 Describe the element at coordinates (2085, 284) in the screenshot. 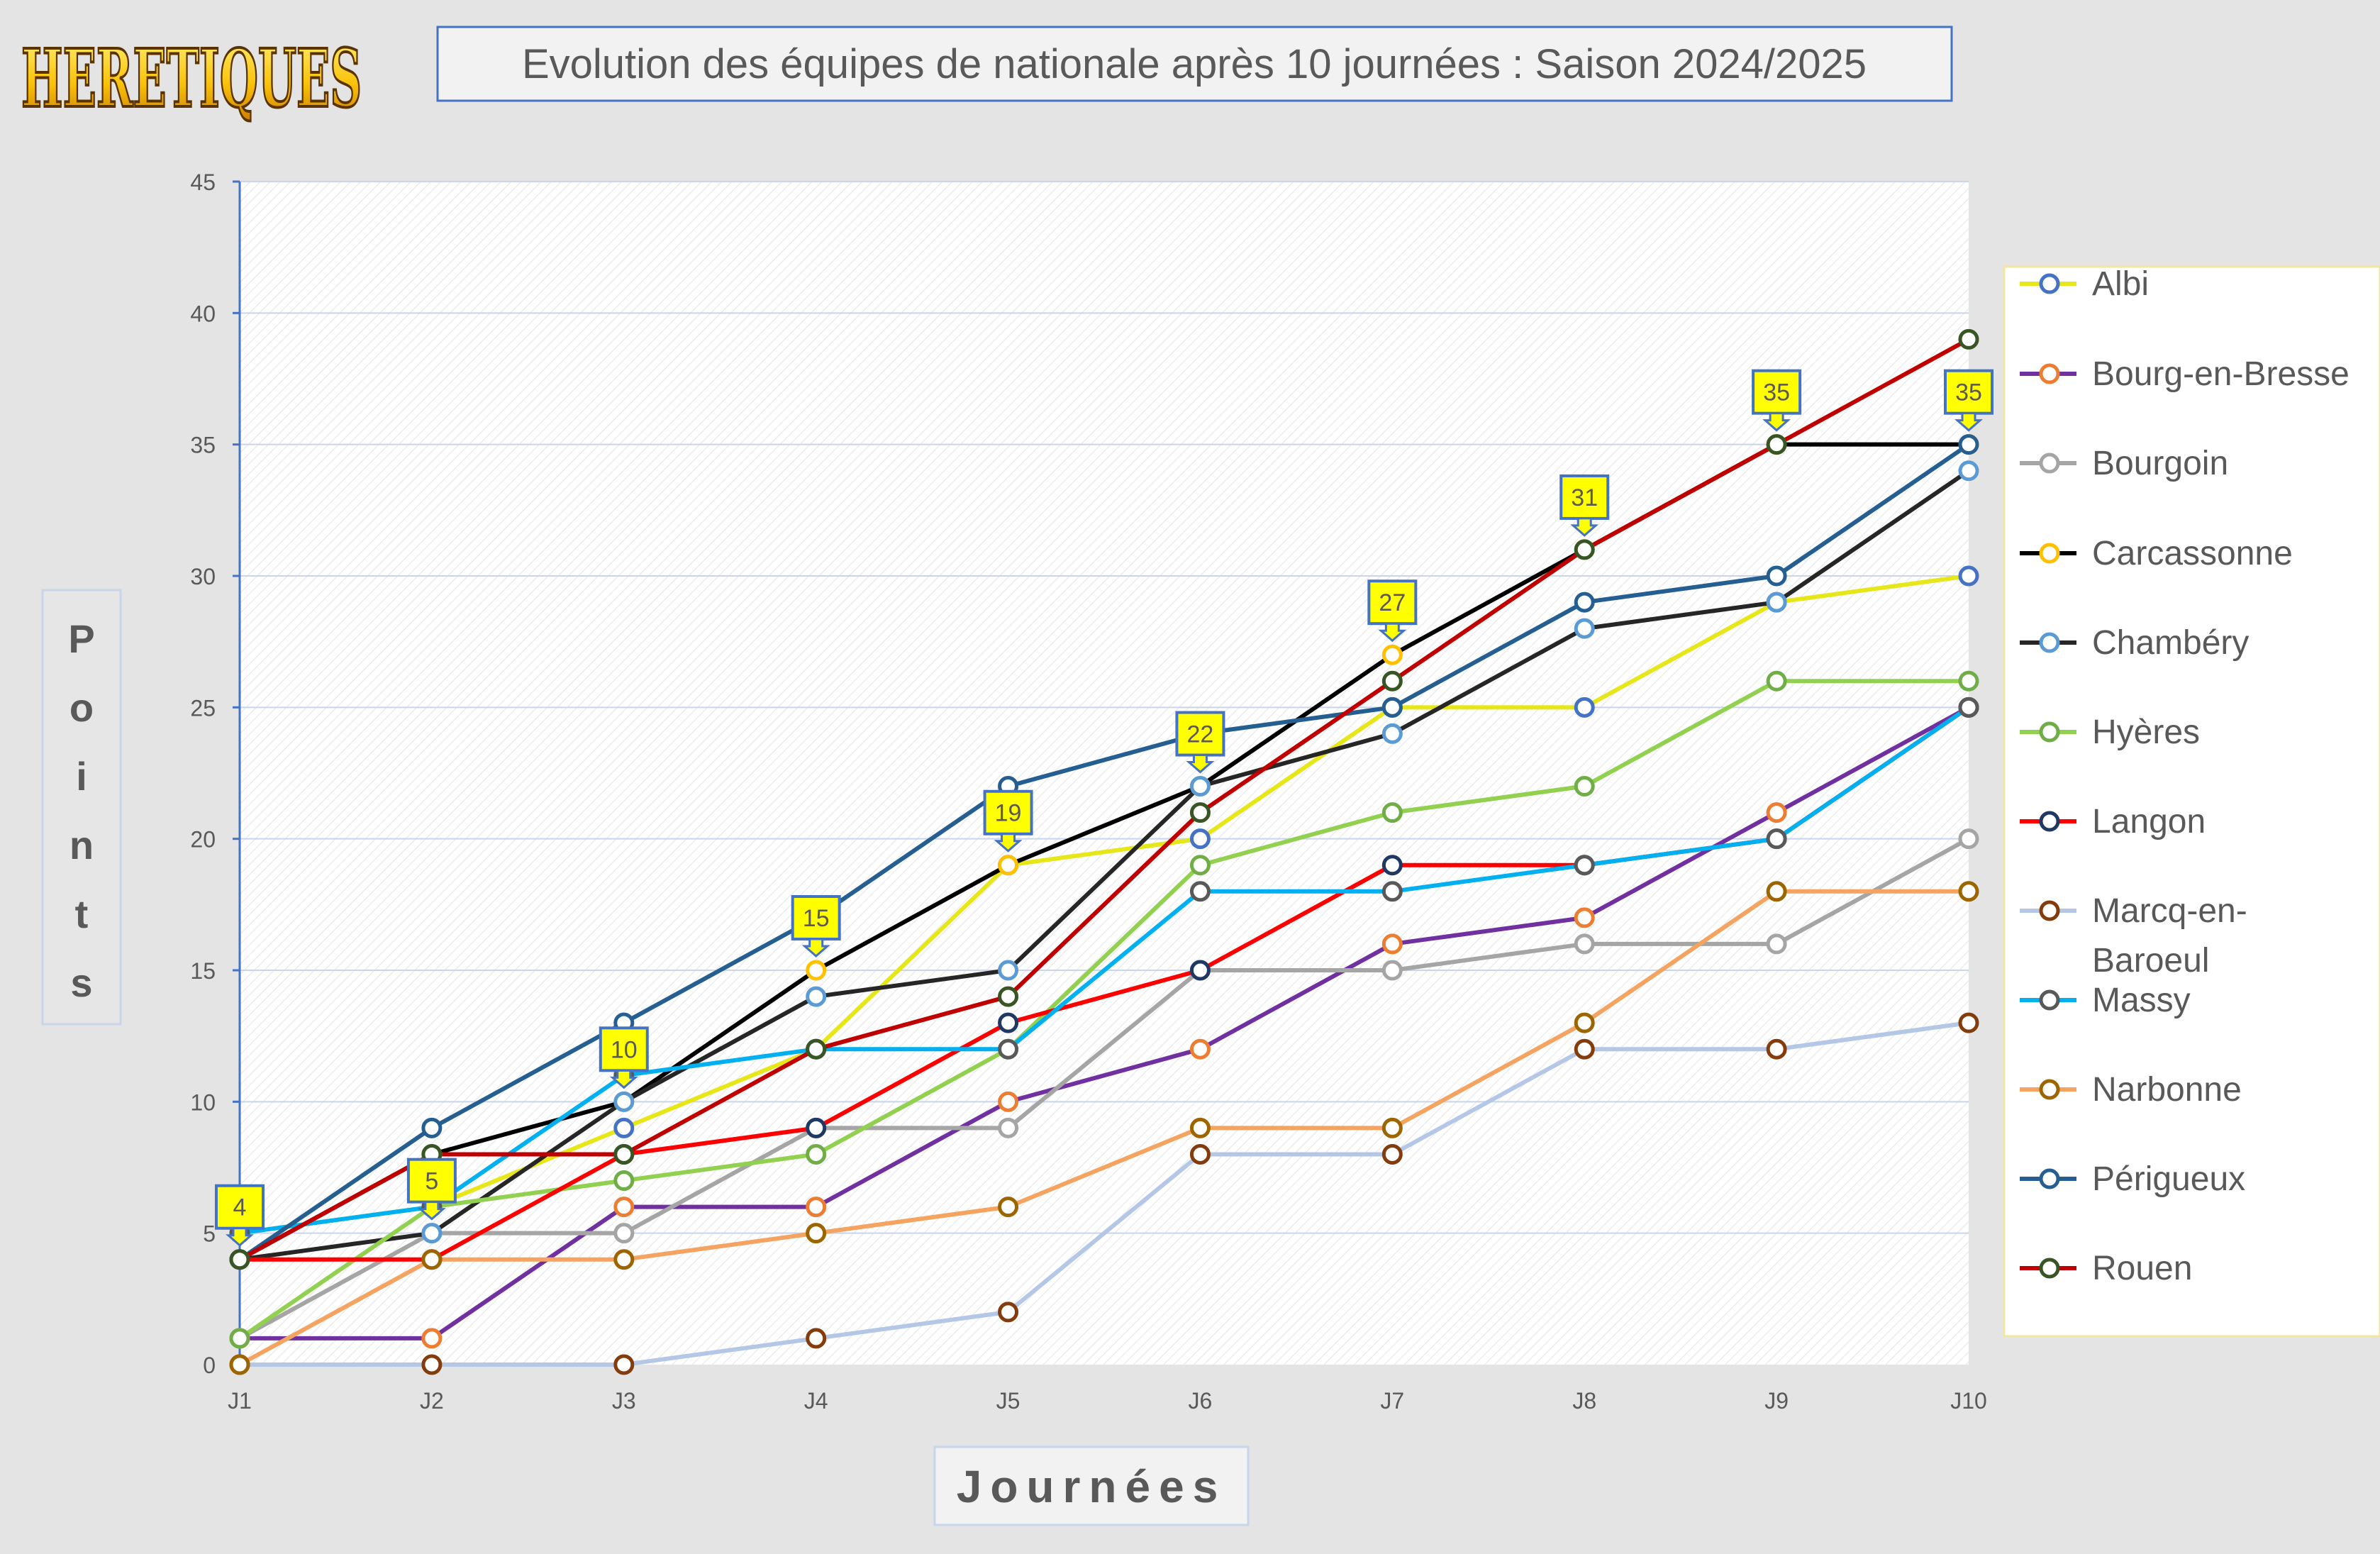

I see `legend-entry-albi: Albi` at that location.